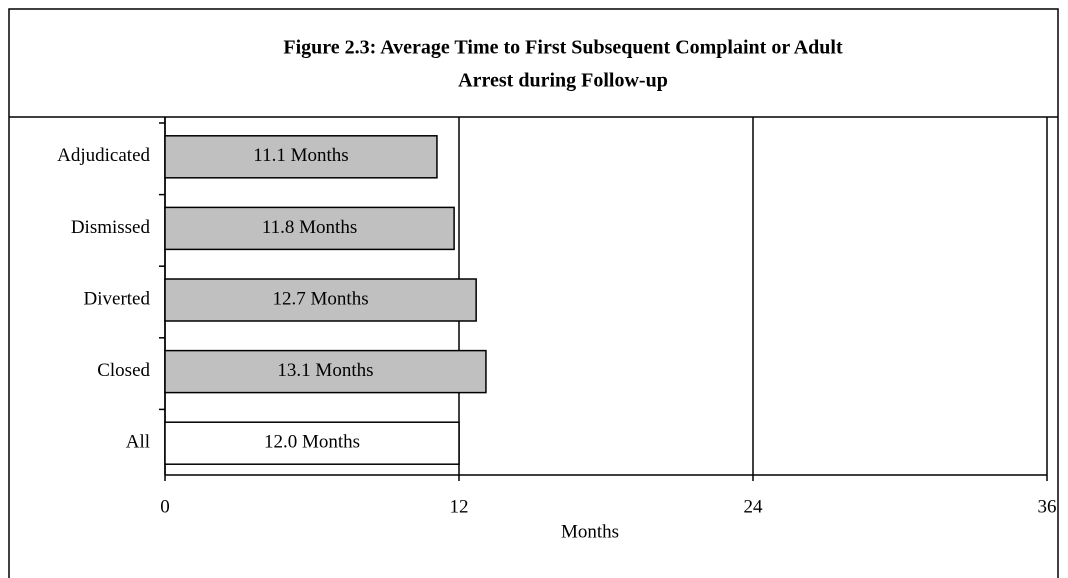 The width and height of the screenshot is (1068, 578). I want to click on chart-title: Arrest during Follow-up, so click(563, 81).